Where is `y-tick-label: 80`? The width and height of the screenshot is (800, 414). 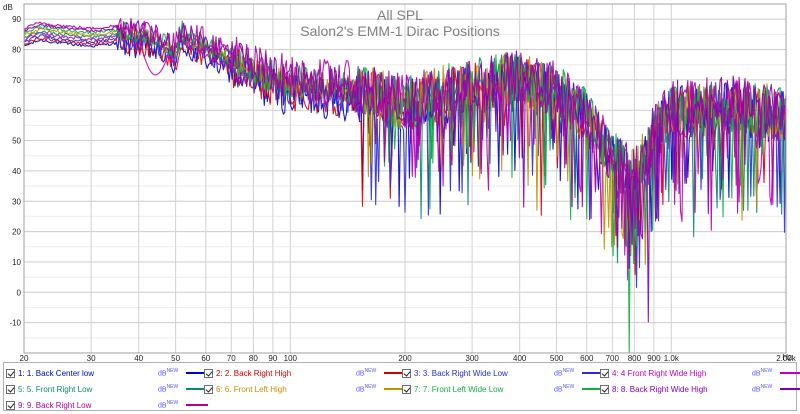
y-tick-label: 80 is located at coordinates (16, 50).